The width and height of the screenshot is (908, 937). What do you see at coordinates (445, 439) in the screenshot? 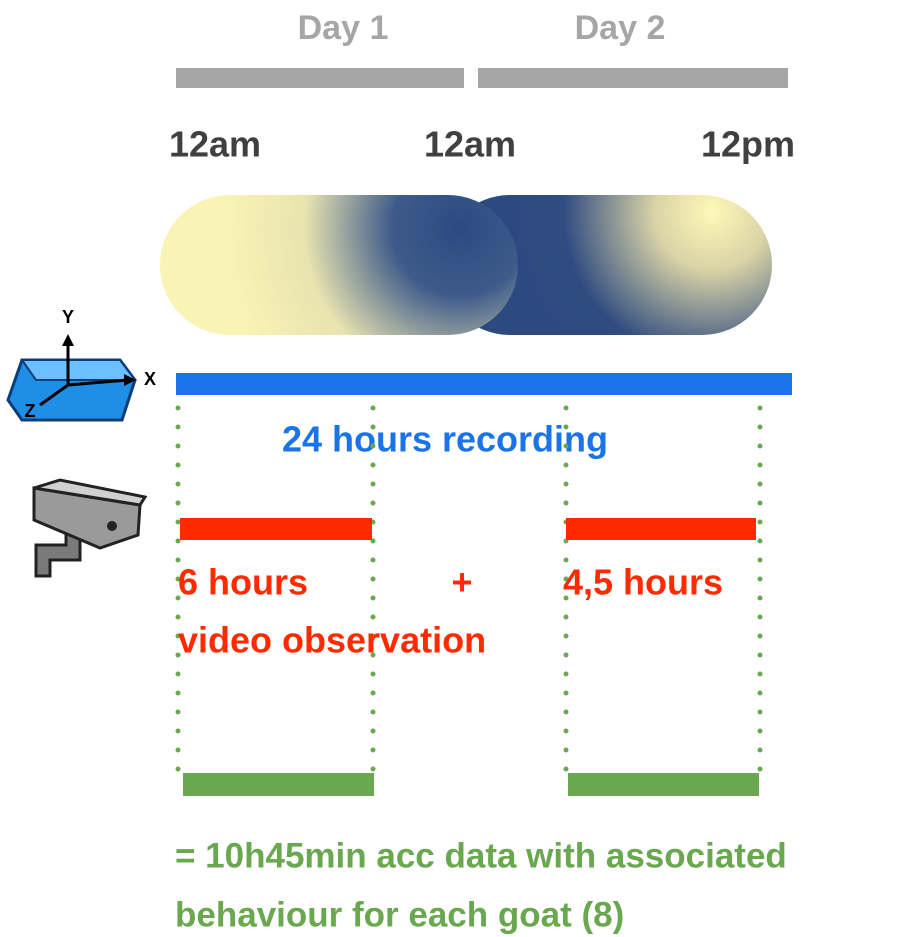
I see `recording-label: 24 hours recording` at bounding box center [445, 439].